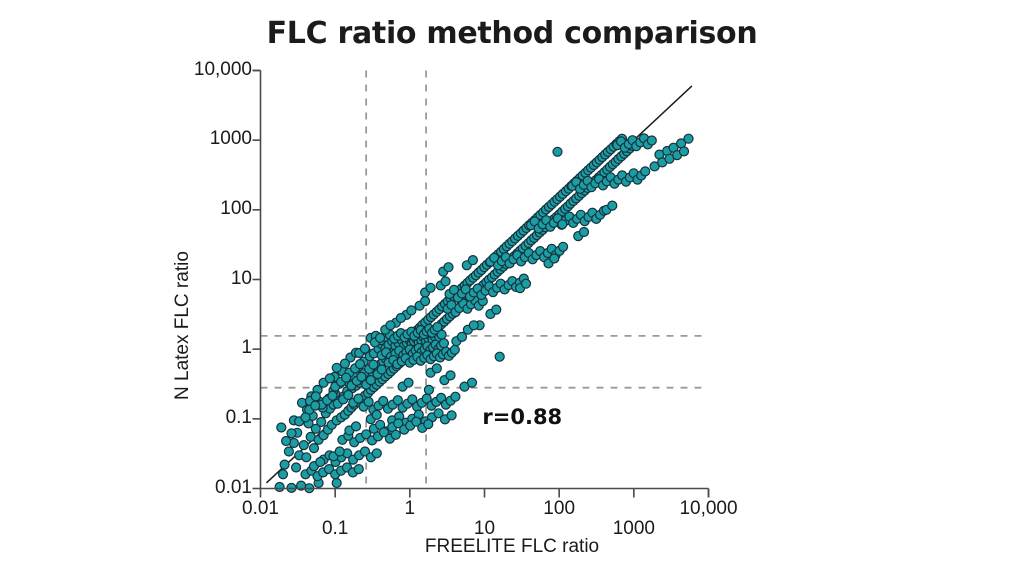  Describe the element at coordinates (222, 69) in the screenshot. I see `y-tick-label: 10,000` at that location.